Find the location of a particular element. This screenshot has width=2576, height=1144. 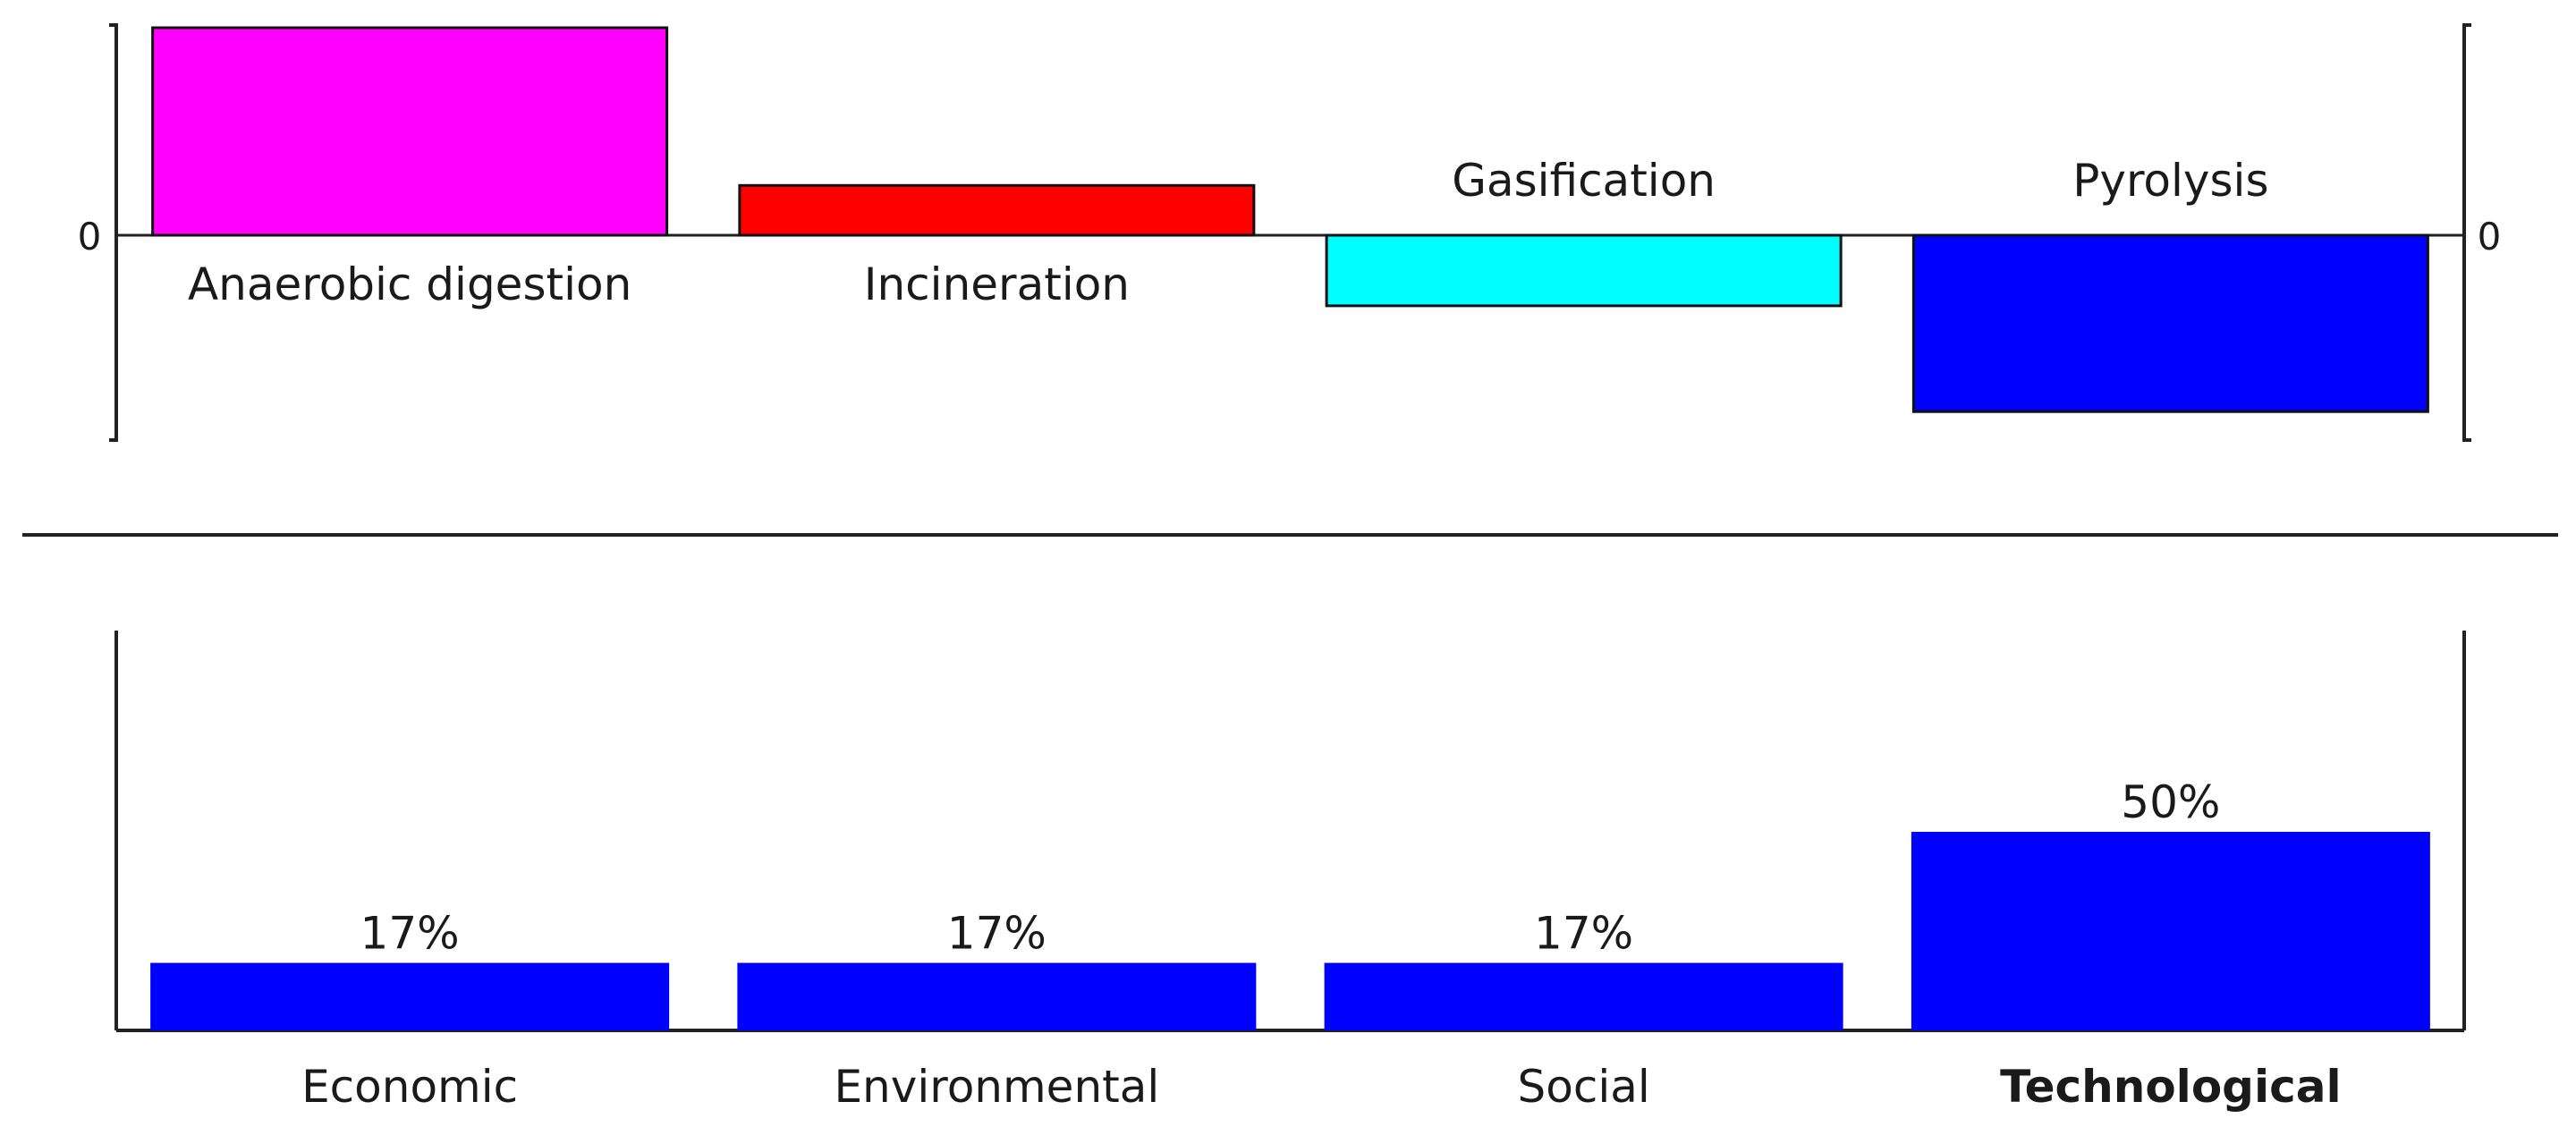

top-right-axis is located at coordinates (2466, 232).